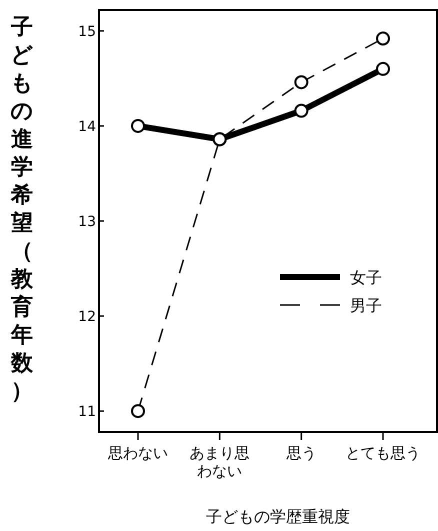 This screenshot has width=438, height=531. Describe the element at coordinates (87, 412) in the screenshot. I see `y-tick-label: 11` at that location.